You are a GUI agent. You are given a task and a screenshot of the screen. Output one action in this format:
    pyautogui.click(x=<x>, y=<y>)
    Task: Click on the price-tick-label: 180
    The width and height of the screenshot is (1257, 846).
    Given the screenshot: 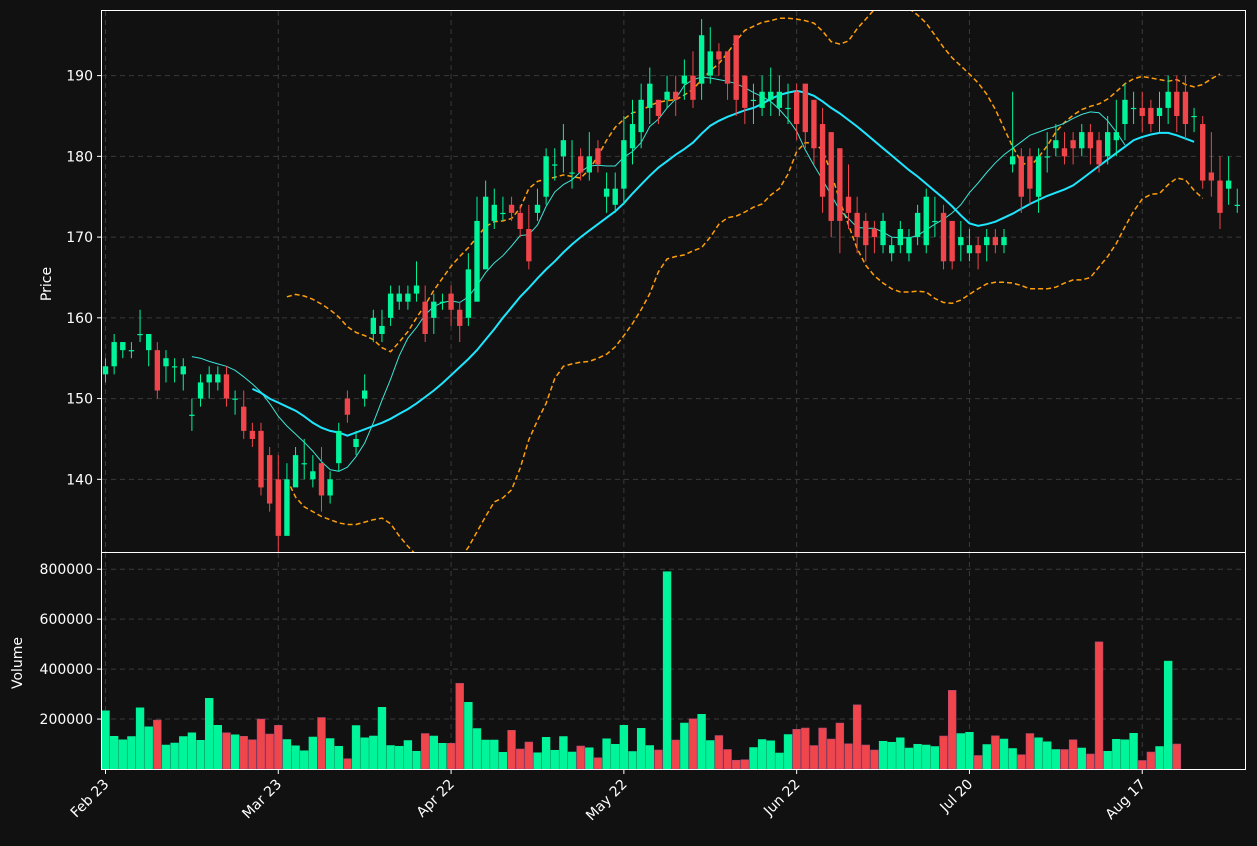 What is the action you would take?
    pyautogui.click(x=79, y=157)
    